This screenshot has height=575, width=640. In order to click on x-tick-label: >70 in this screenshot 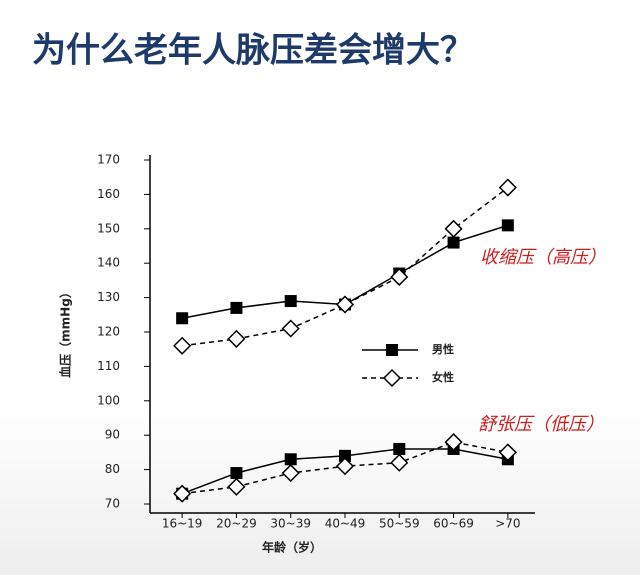, I will do `click(507, 524)`.